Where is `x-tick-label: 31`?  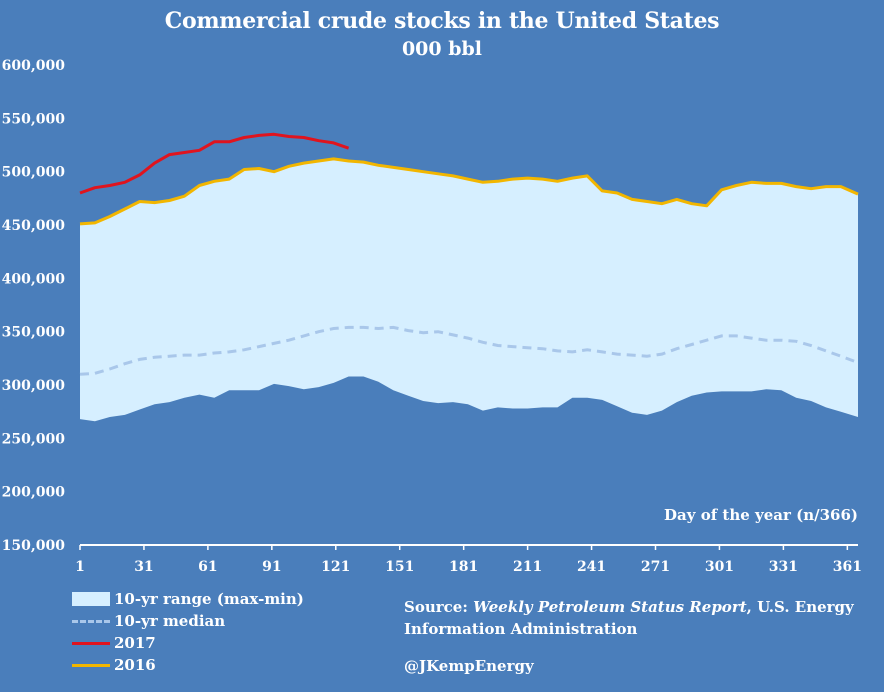 x-tick-label: 31 is located at coordinates (143, 567).